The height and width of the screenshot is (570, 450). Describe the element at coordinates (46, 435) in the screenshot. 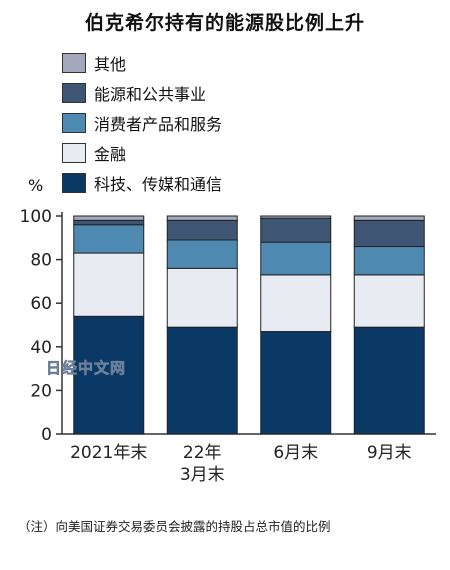

I see `y-tick-label: 0` at that location.